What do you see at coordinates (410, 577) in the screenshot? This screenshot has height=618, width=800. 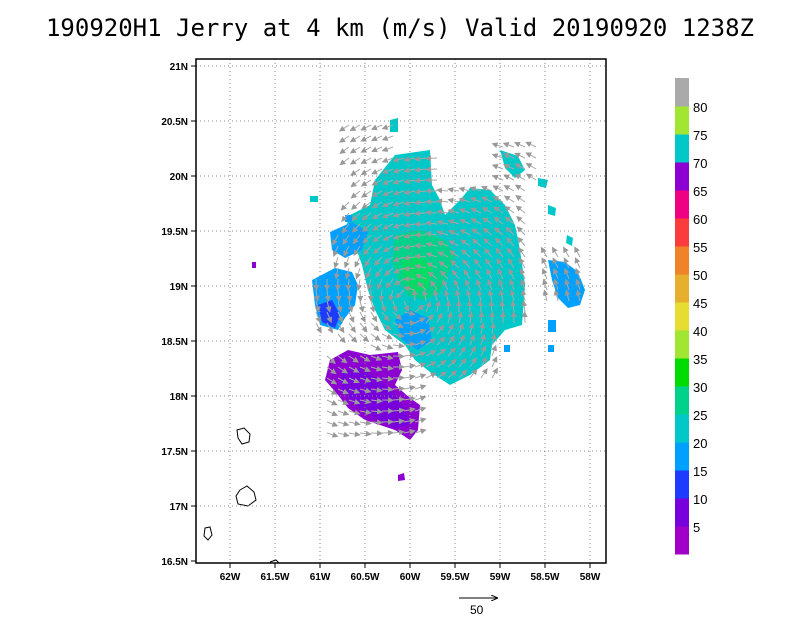 I see `x-tick-label: 60W` at bounding box center [410, 577].